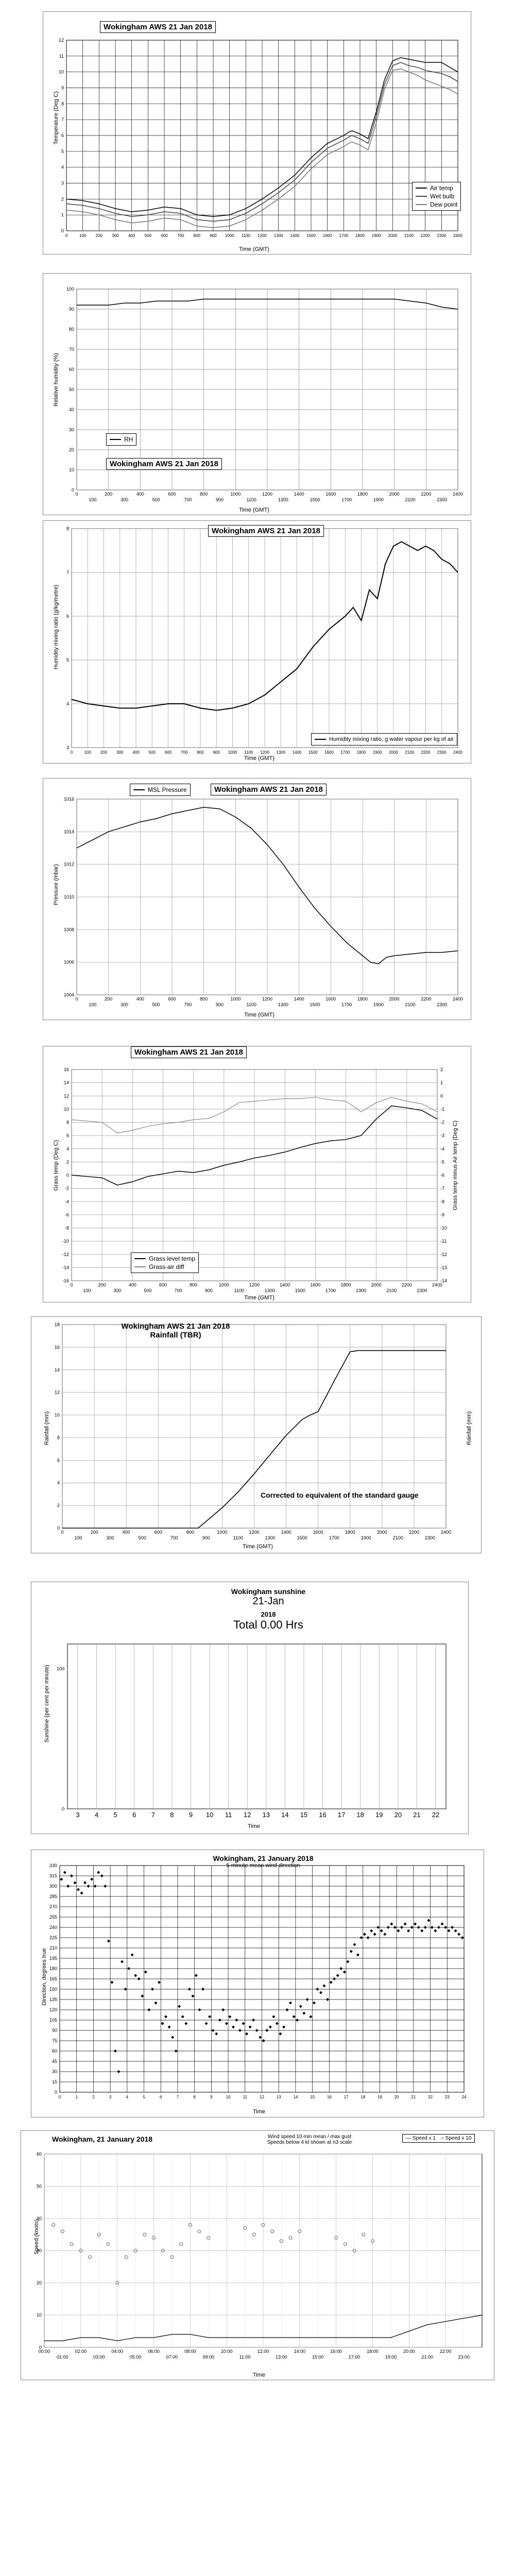  What do you see at coordinates (262, 2097) in the screenshot?
I see `x-tick-label: 12` at bounding box center [262, 2097].